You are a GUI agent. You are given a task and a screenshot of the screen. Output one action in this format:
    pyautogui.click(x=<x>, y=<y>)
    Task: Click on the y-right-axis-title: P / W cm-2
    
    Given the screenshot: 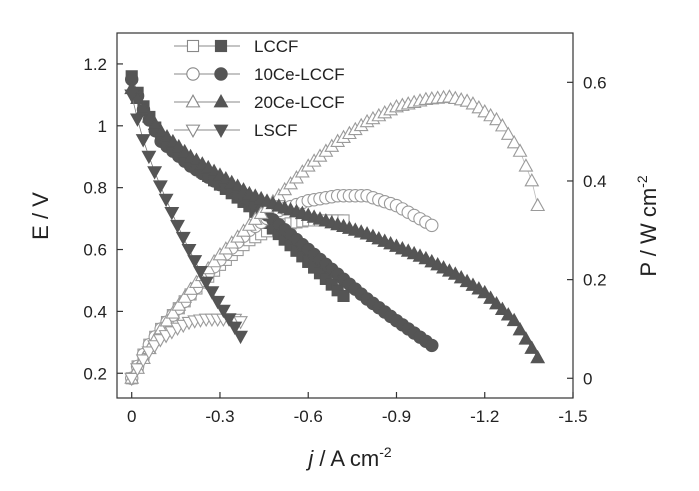 What is the action you would take?
    pyautogui.click(x=647, y=225)
    